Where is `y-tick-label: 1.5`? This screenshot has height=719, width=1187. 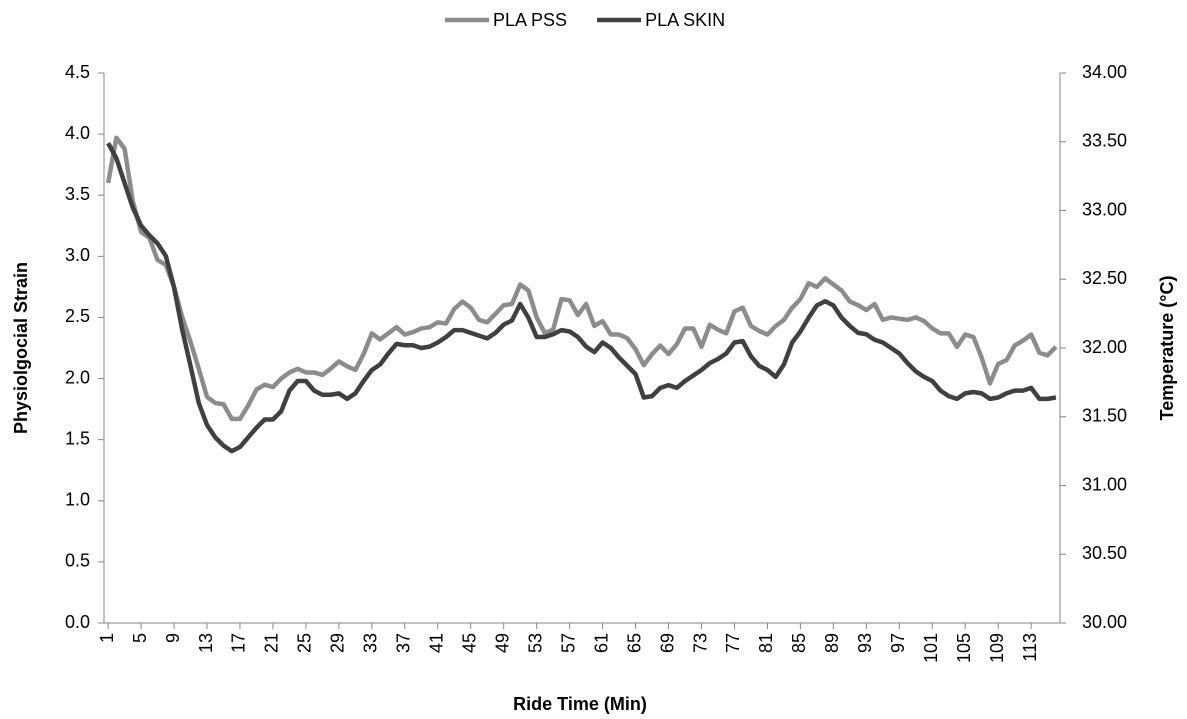 y-tick-label: 1.5 is located at coordinates (77, 438).